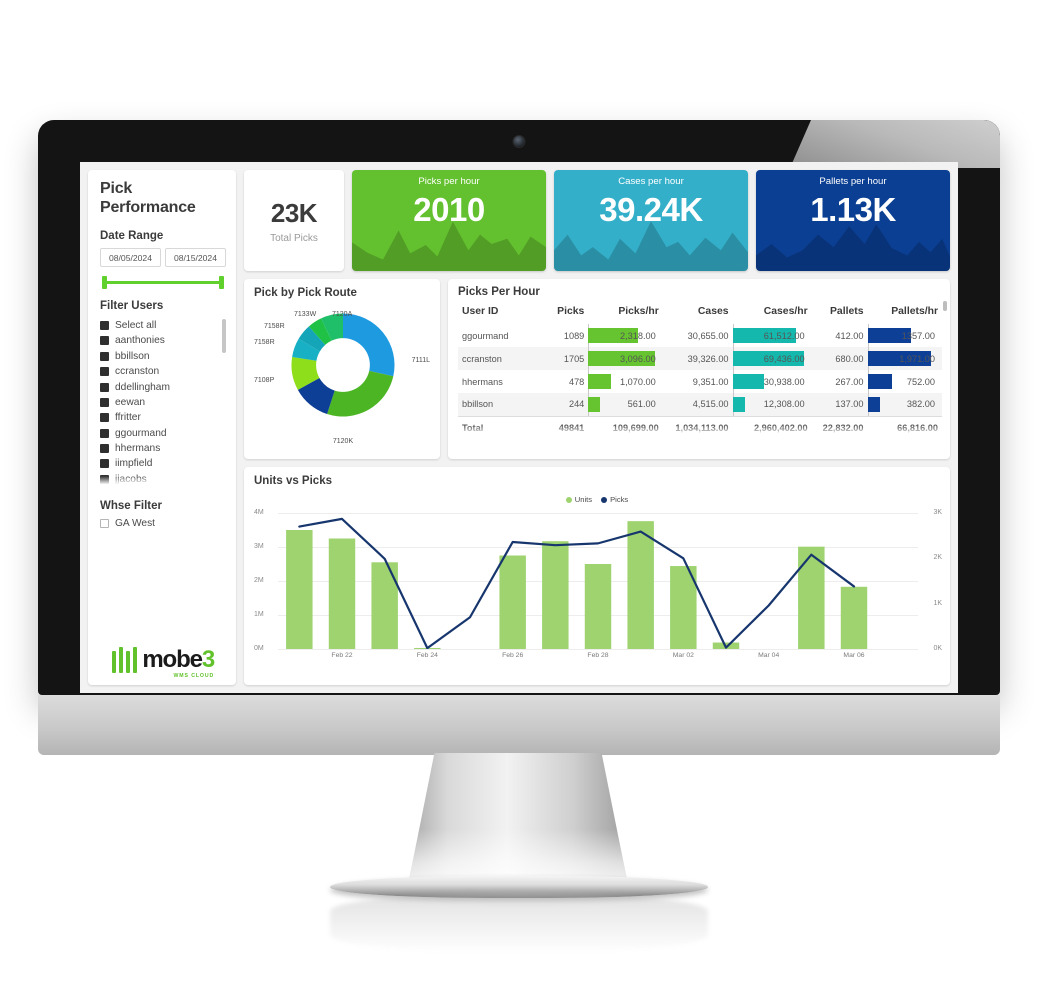 This screenshot has width=1037, height=1000. Describe the element at coordinates (945, 306) in the screenshot. I see `table-scrollbar` at that location.